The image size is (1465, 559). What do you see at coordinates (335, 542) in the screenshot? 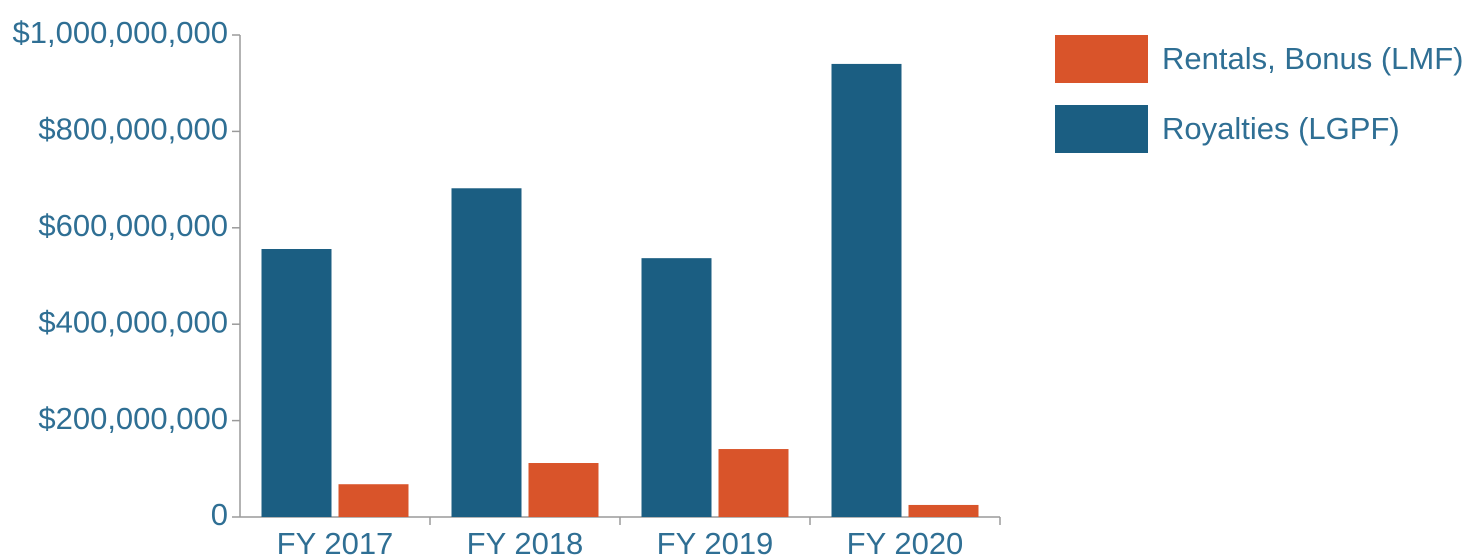
I see `x-tick-label: FY 2017` at bounding box center [335, 542].